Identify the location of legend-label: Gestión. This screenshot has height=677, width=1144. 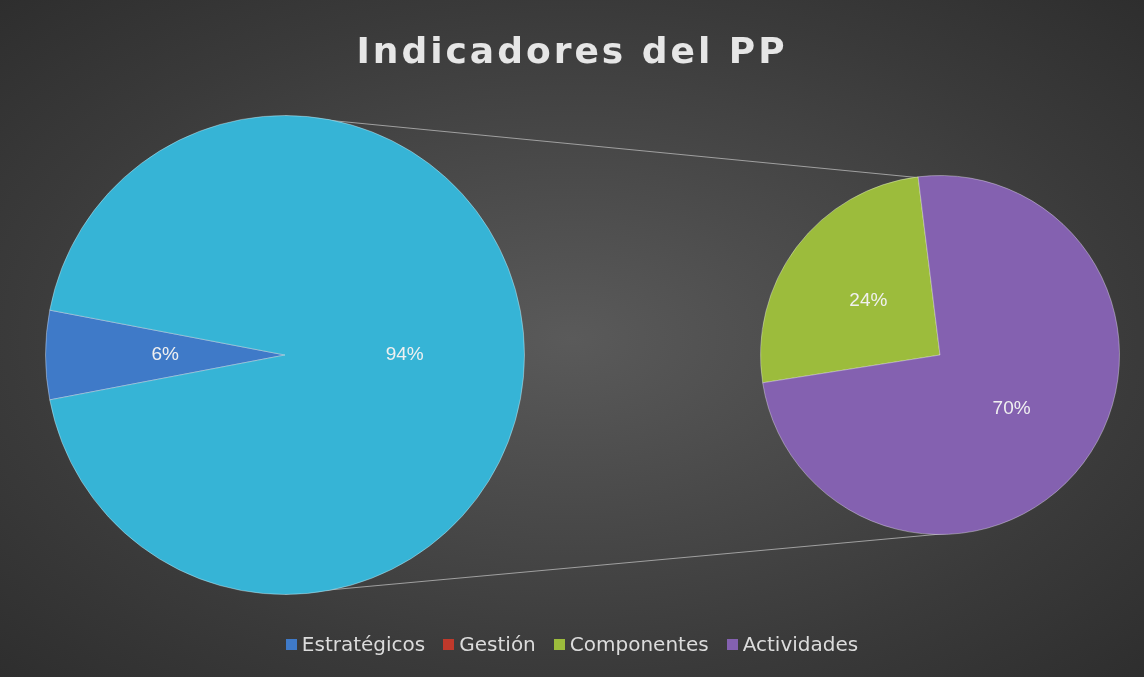
(497, 644).